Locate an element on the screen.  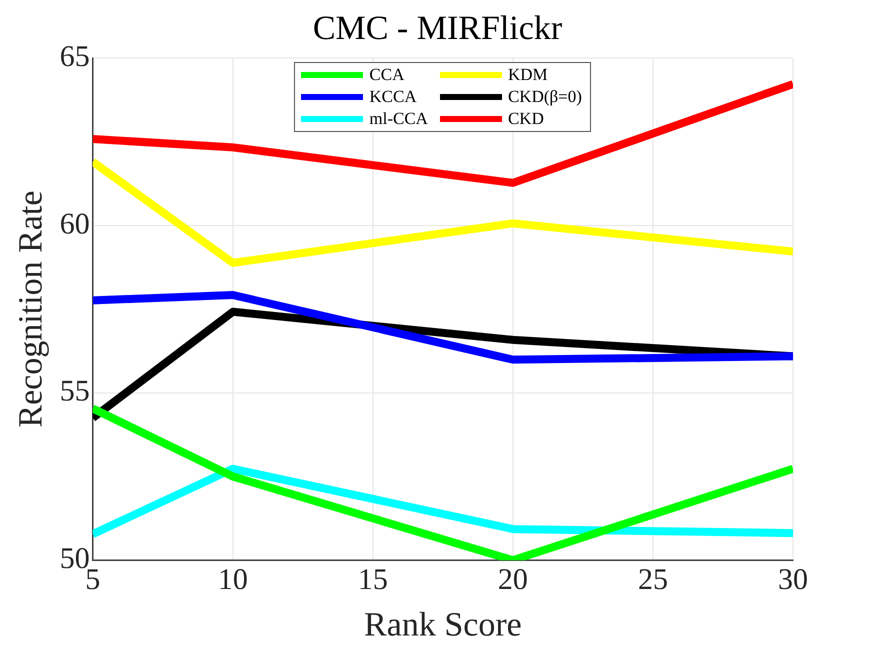
y-axis-title: Recognition Rate is located at coordinates (31, 309).